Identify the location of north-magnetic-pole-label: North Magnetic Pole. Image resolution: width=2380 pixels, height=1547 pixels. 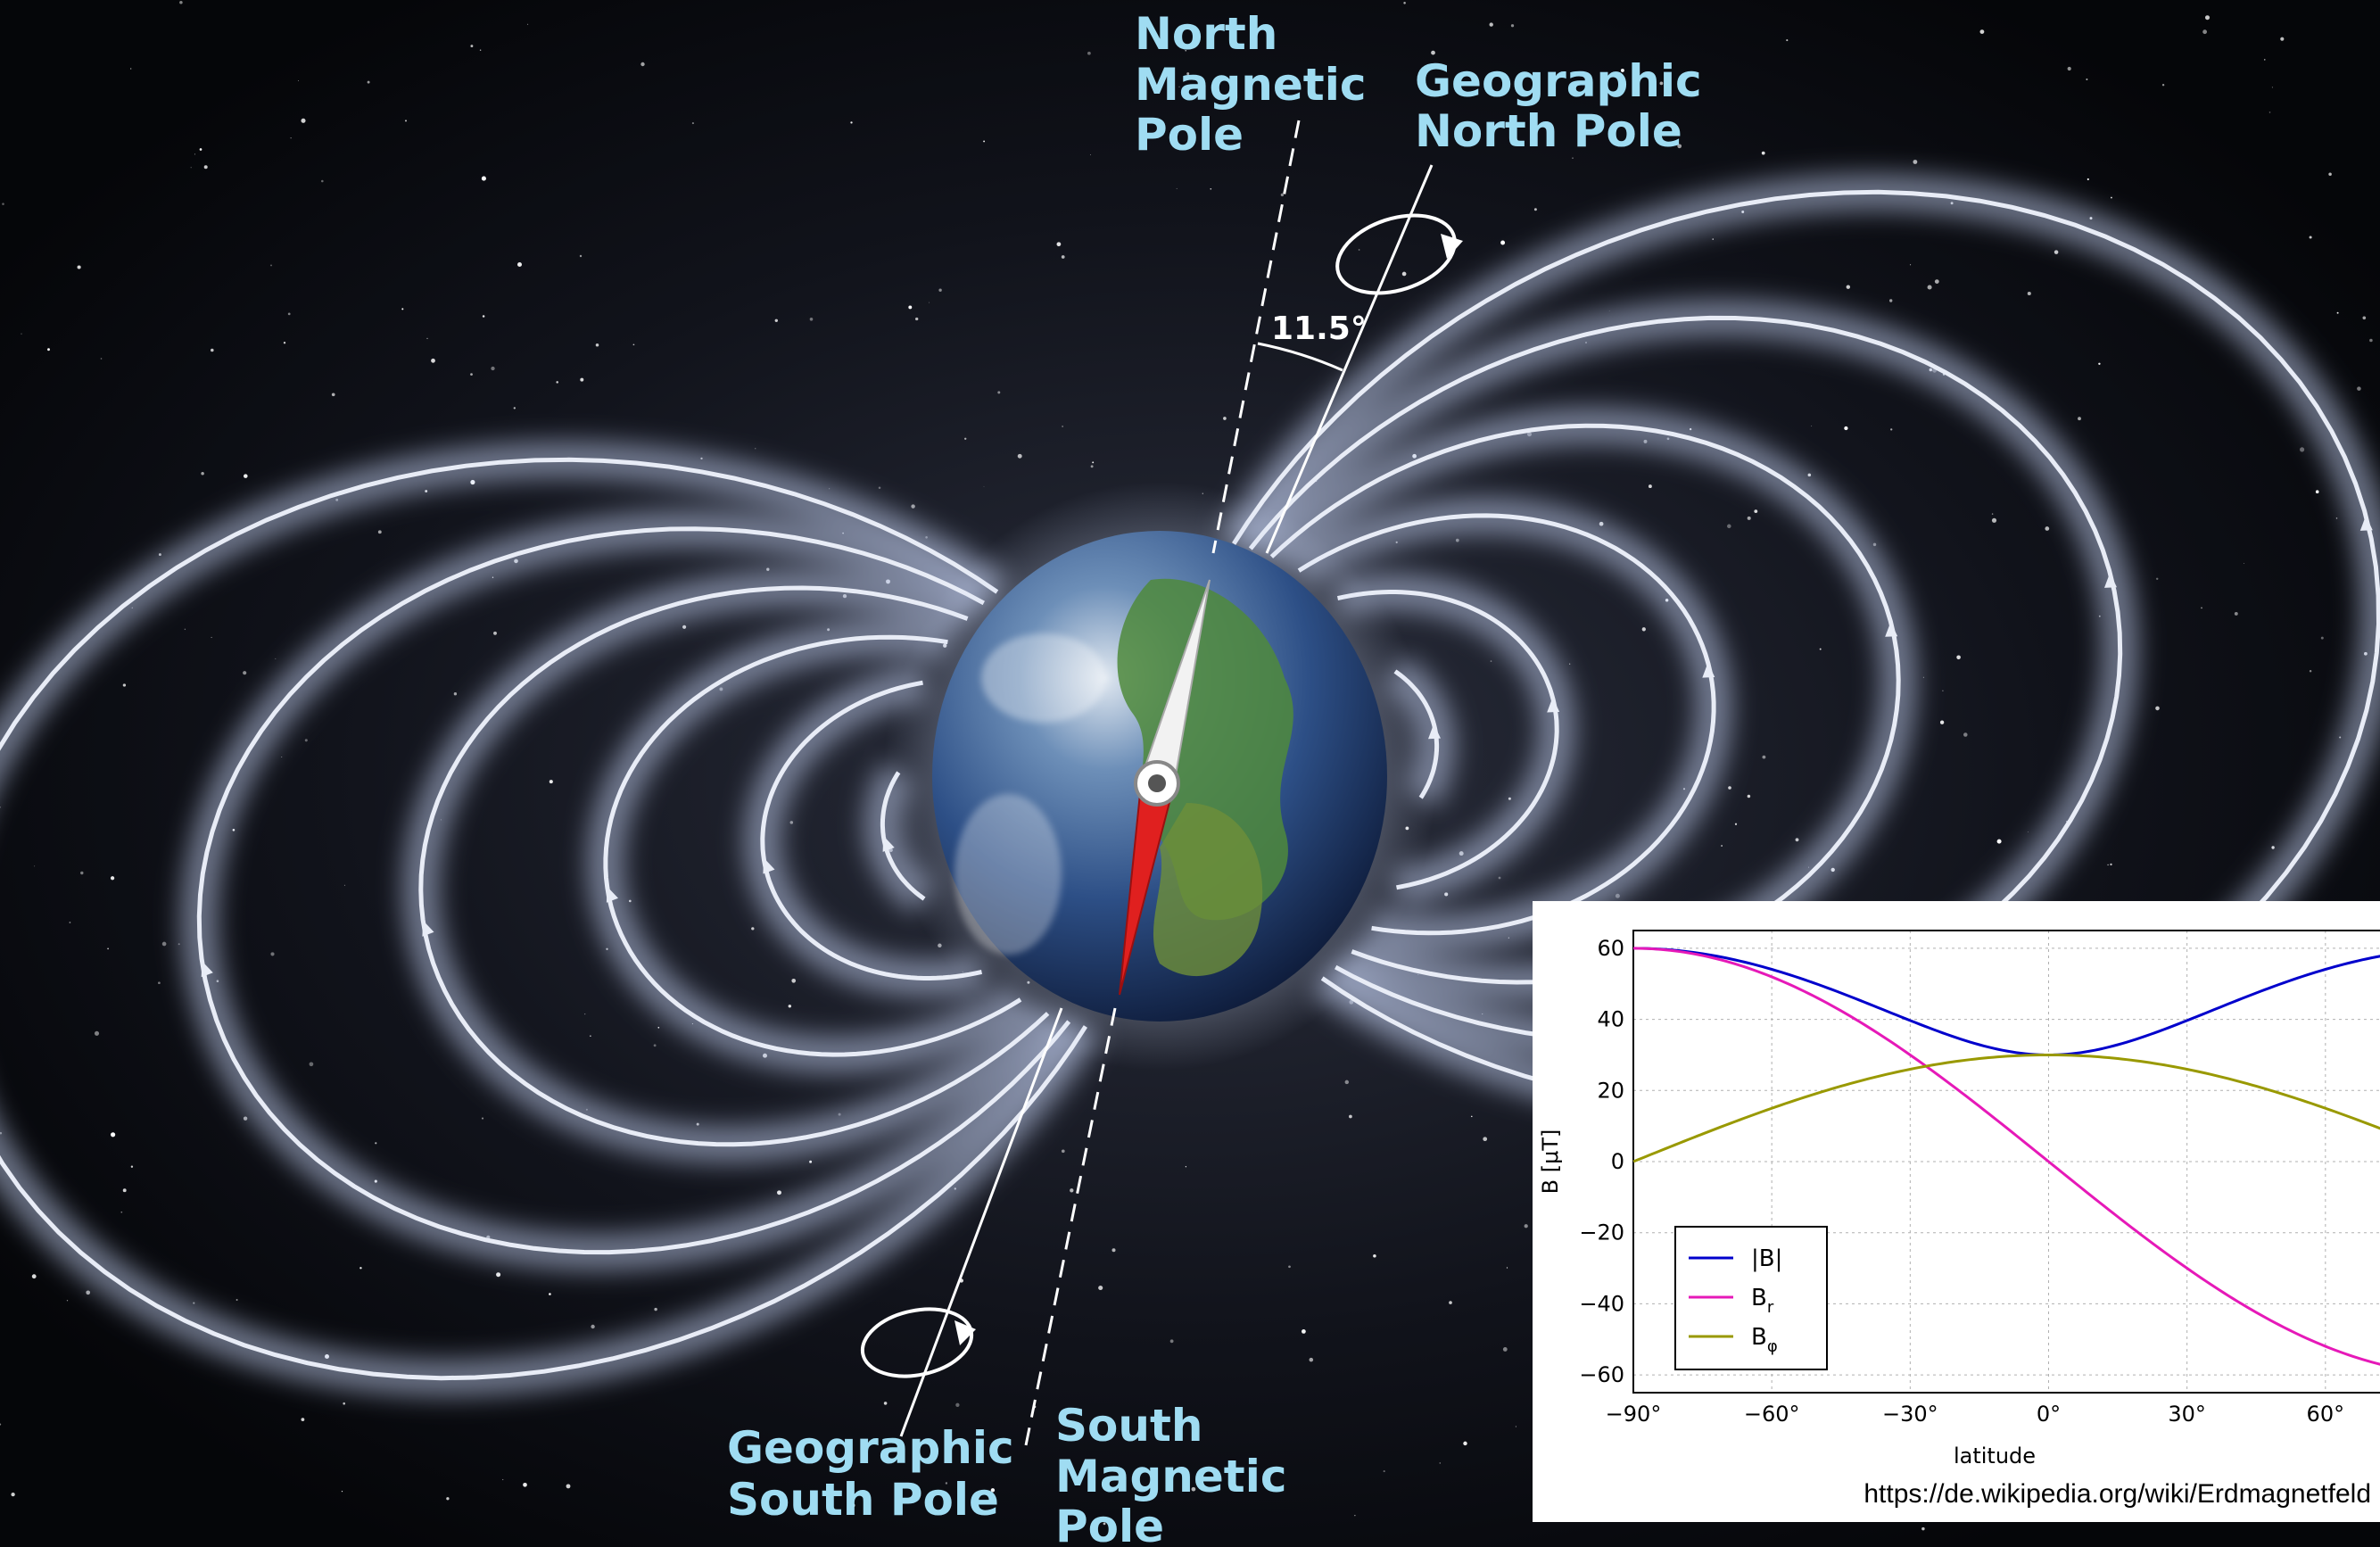
(1258, 85).